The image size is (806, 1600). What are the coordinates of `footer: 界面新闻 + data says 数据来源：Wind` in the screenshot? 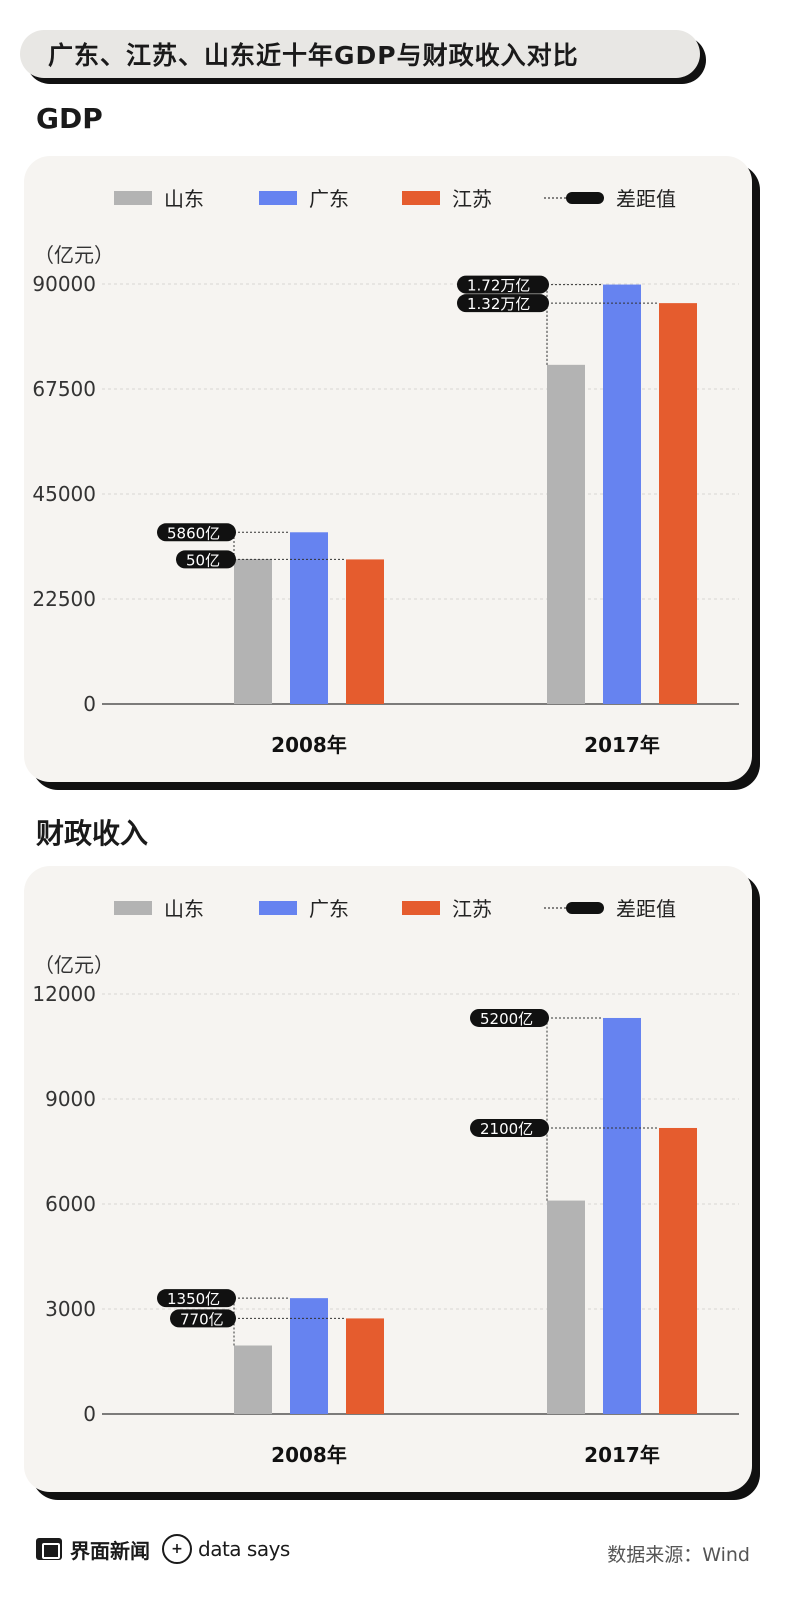 It's located at (403, 1550).